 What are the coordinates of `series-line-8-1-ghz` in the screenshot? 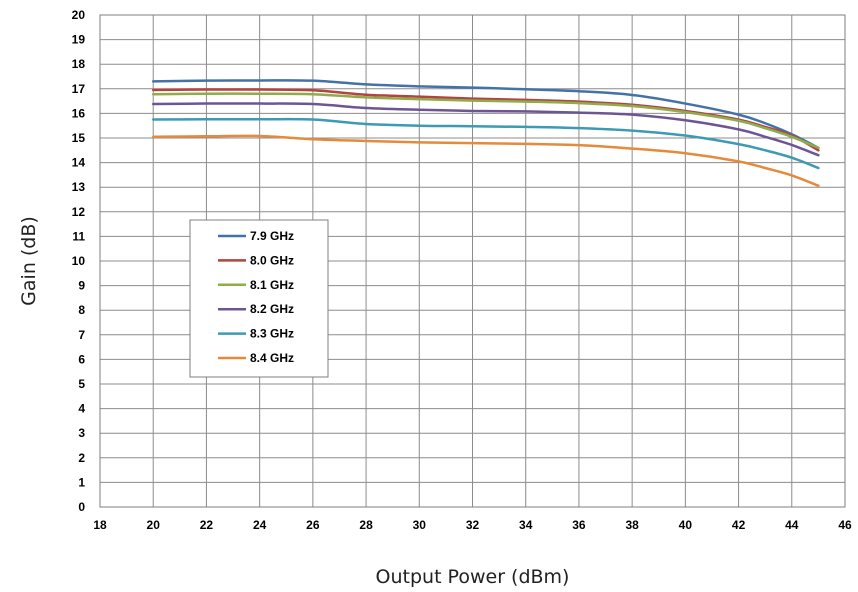 It's located at (485, 121).